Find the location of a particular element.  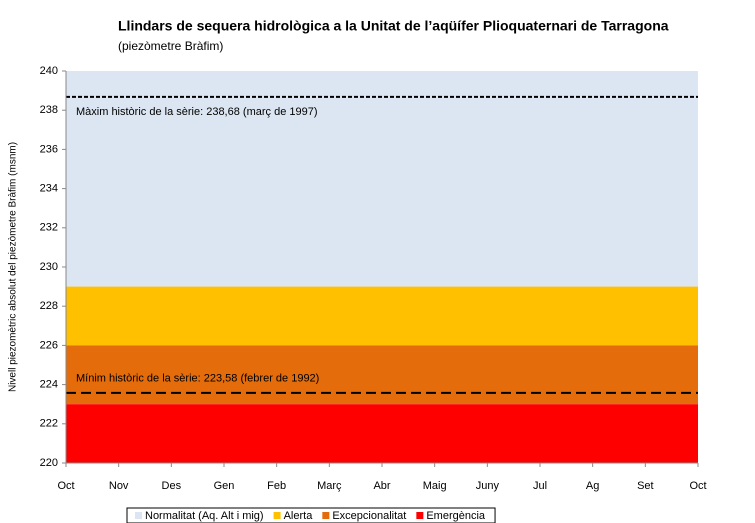

y-tick-label: 236 is located at coordinates (49, 149).